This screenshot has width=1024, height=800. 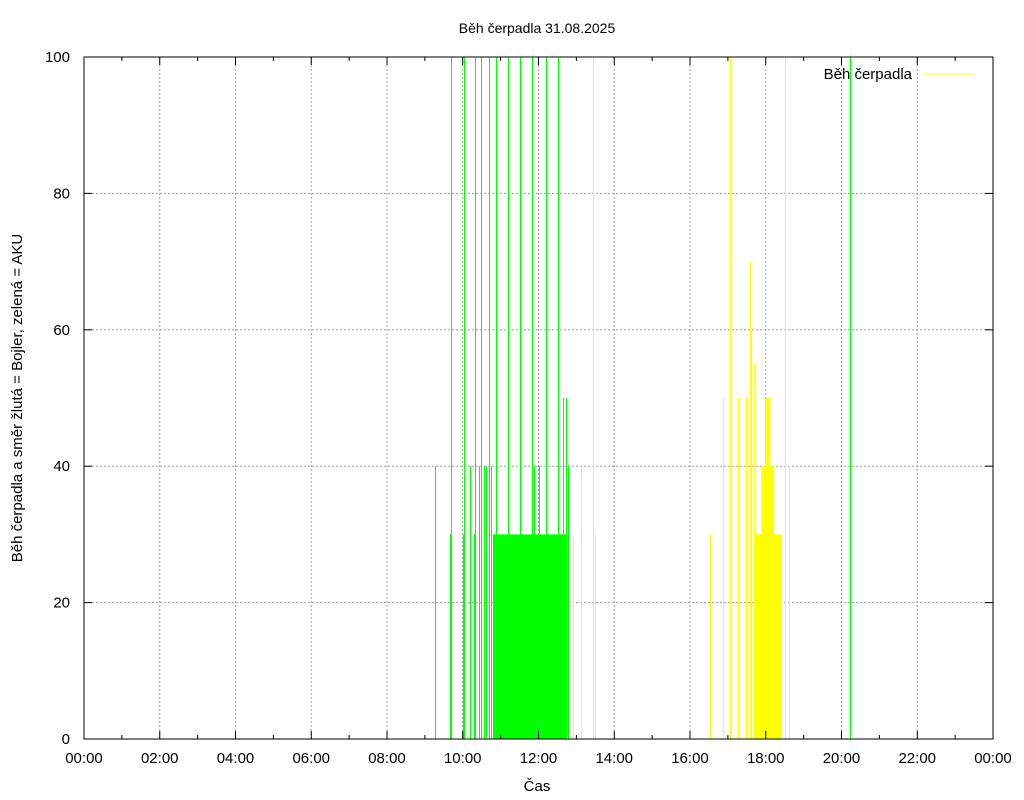 I want to click on chart-title: Běh čerpadla 31.08.2025, so click(x=537, y=28).